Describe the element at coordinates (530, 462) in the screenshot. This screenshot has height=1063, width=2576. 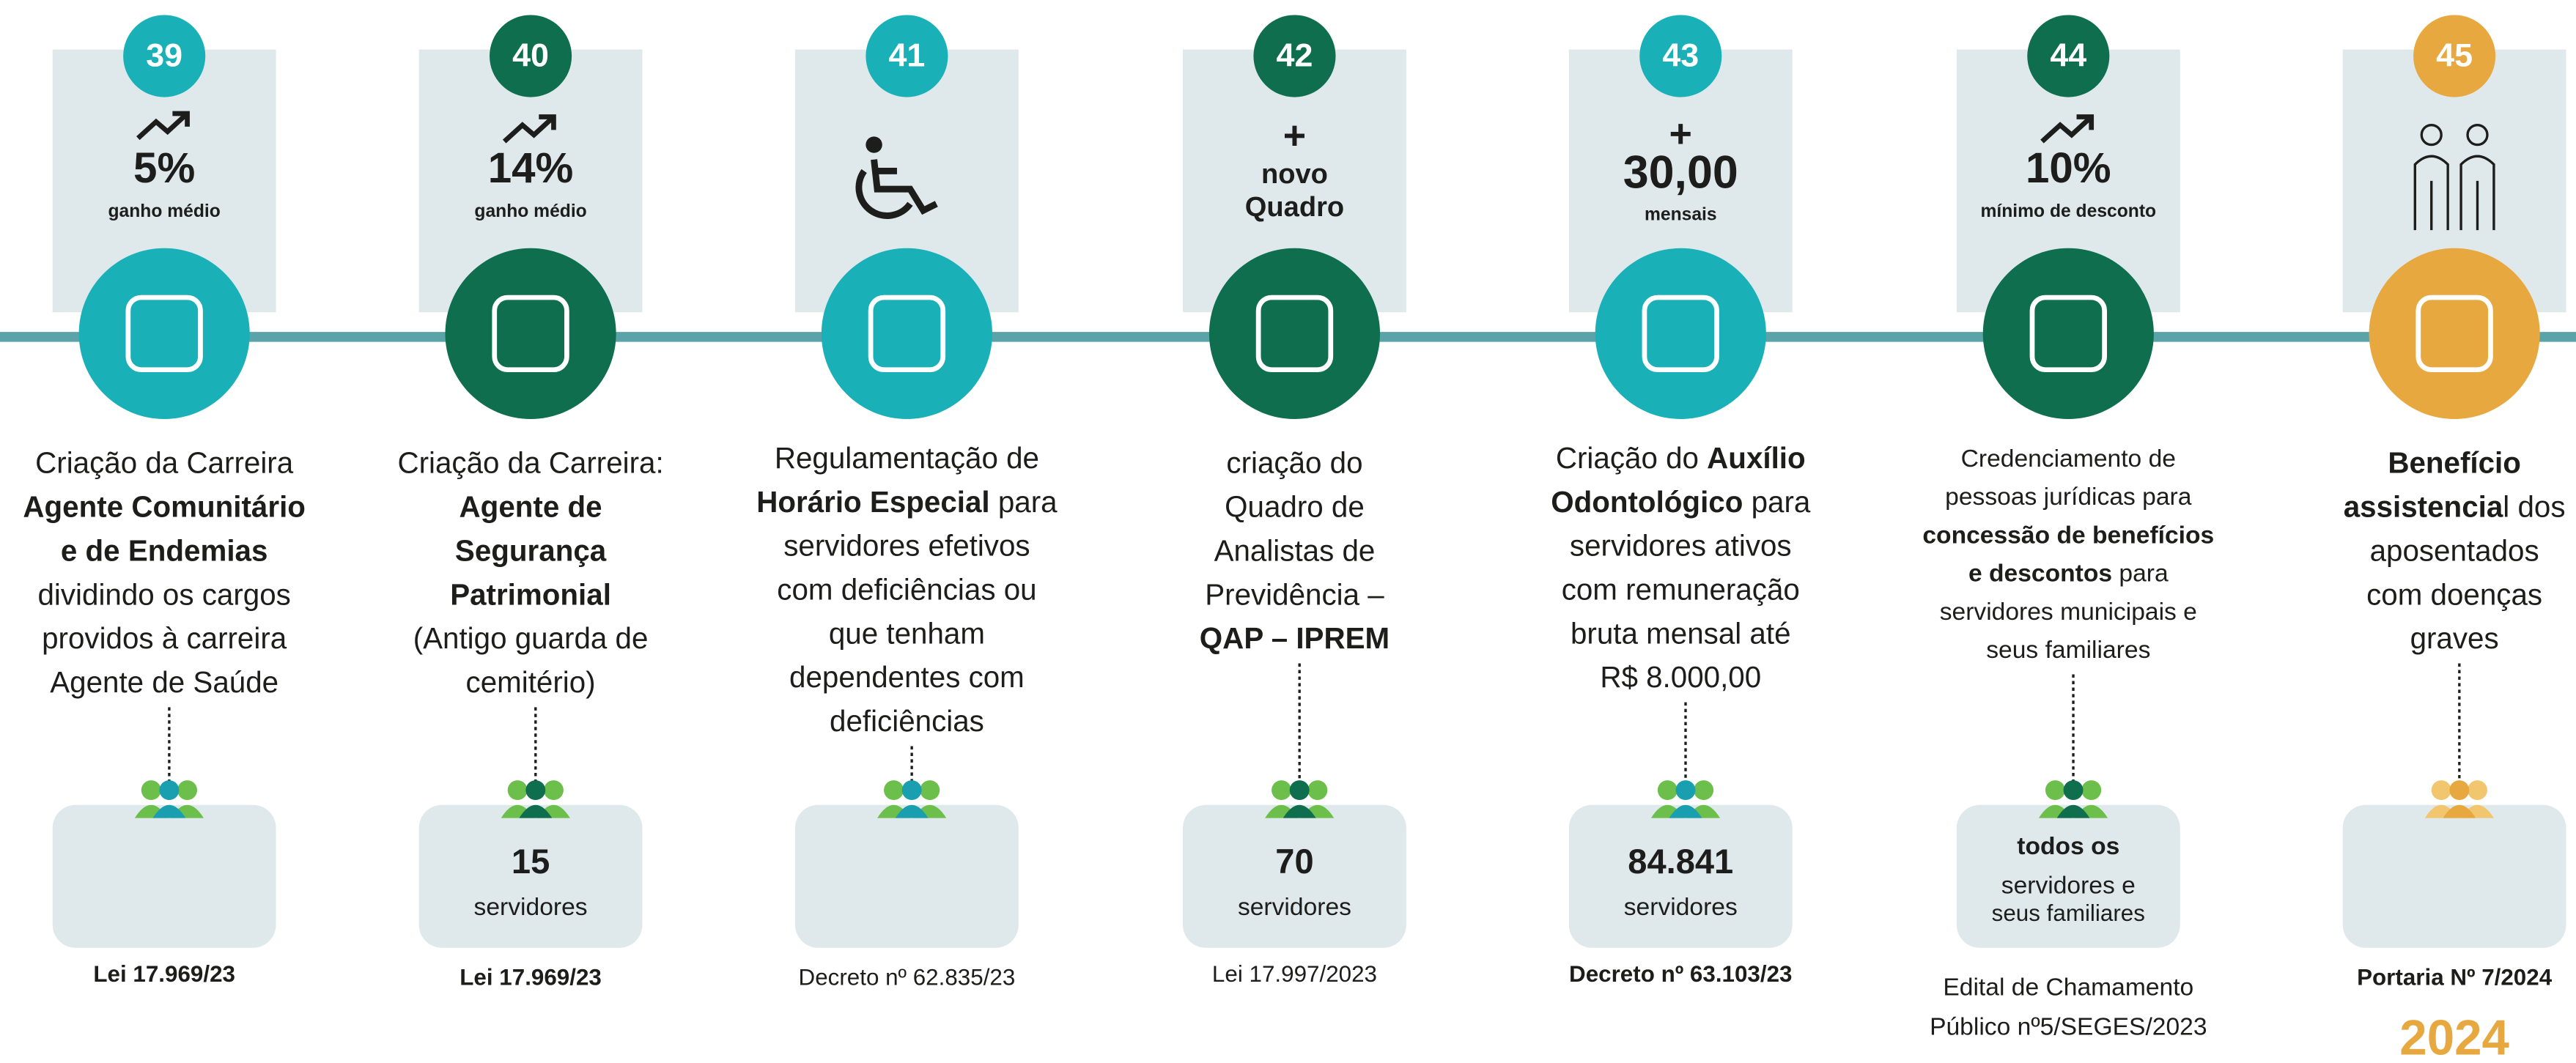
I see `description-segment: Criação da Carreira:` at that location.